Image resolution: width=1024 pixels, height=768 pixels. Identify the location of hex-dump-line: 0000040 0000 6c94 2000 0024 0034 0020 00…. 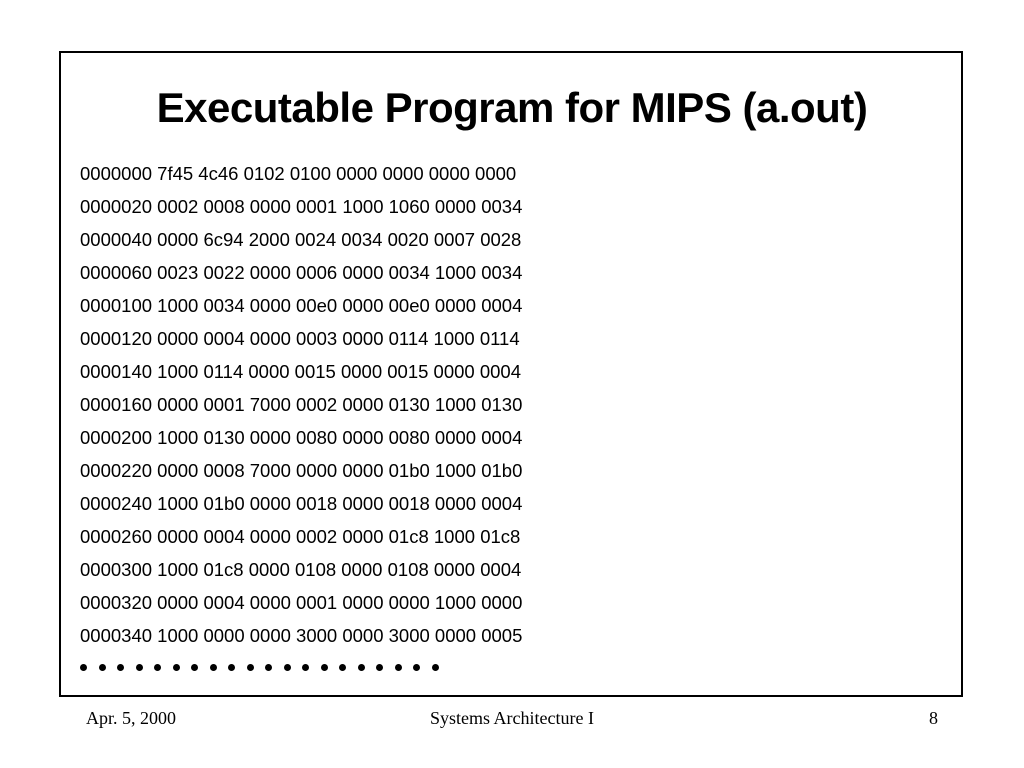
(301, 239).